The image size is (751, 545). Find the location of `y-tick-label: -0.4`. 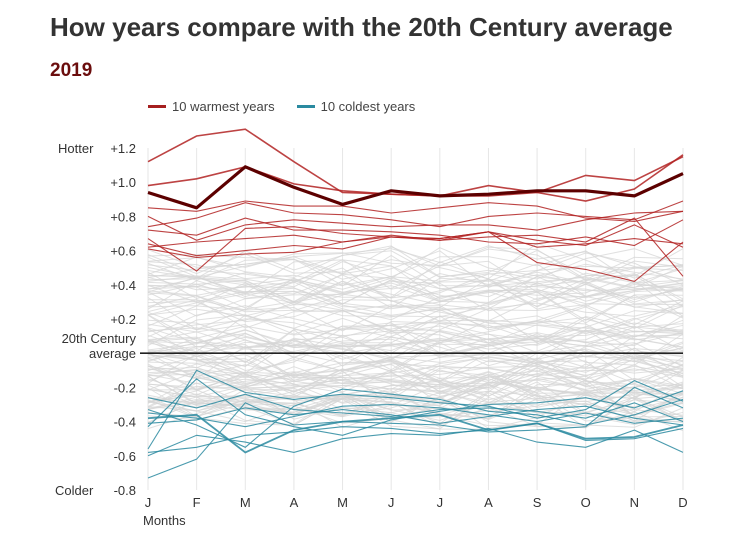

y-tick-label: -0.4 is located at coordinates (125, 422).